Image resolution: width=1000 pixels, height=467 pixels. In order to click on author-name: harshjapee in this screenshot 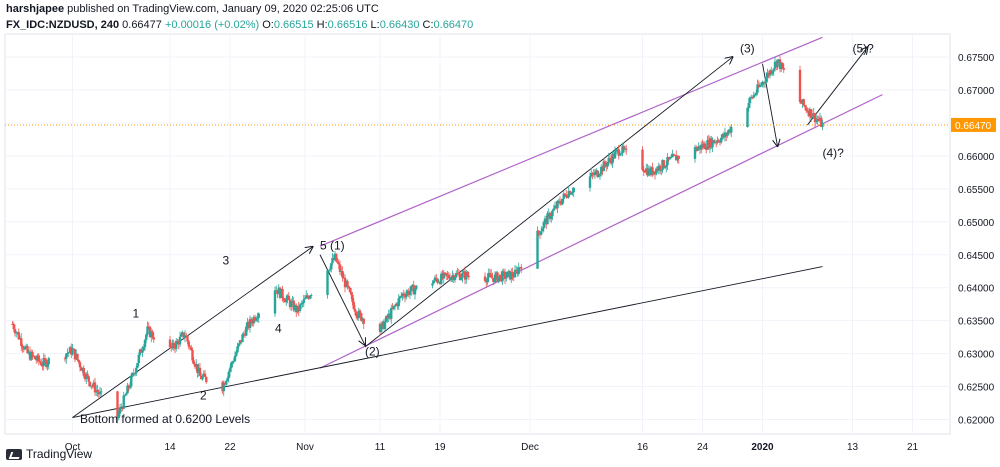, I will do `click(35, 9)`.